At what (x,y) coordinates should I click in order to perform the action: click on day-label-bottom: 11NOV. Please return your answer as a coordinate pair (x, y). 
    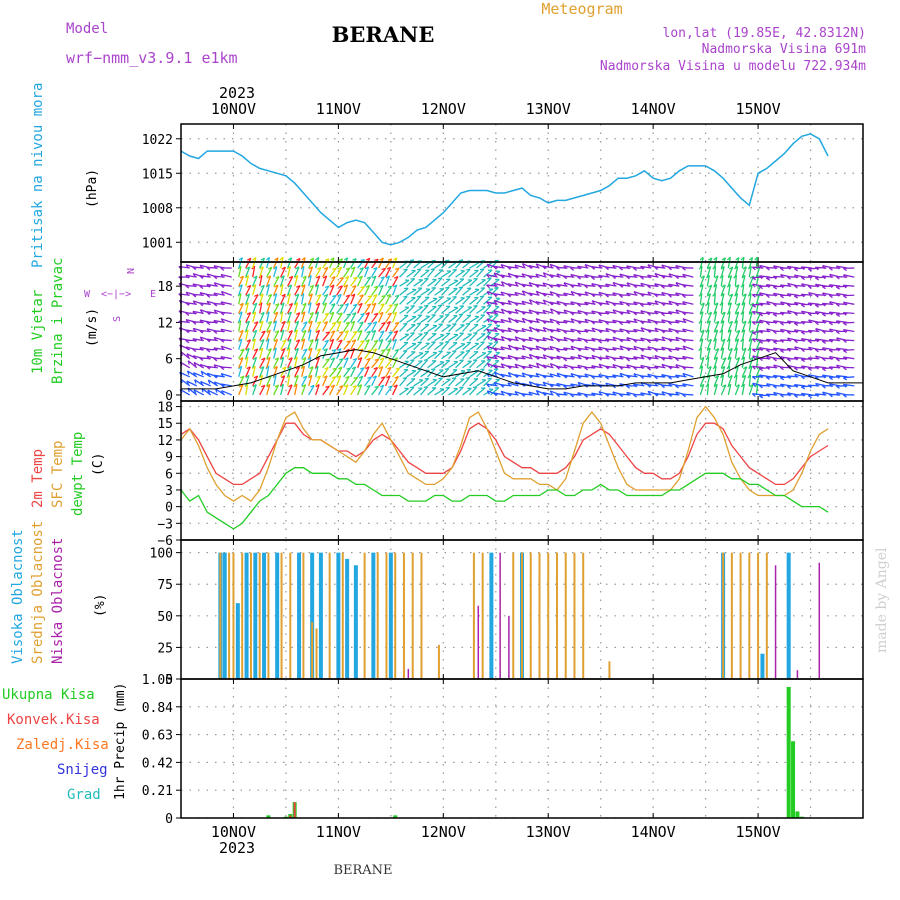
    Looking at the image, I should click on (338, 832).